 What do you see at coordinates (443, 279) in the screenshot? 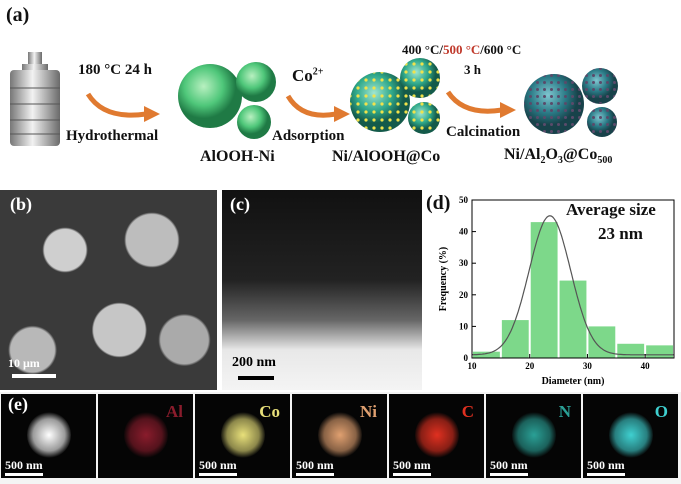
I see `y-axis-label: Frequency (%)` at bounding box center [443, 279].